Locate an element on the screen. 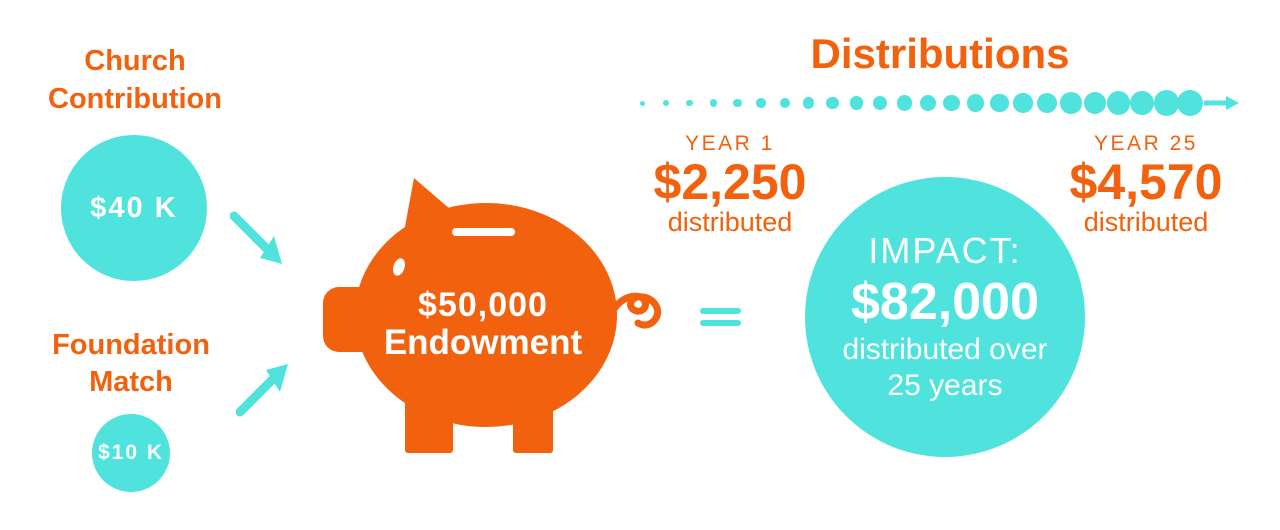  church-contribution-amount: $40 K is located at coordinates (134, 207).